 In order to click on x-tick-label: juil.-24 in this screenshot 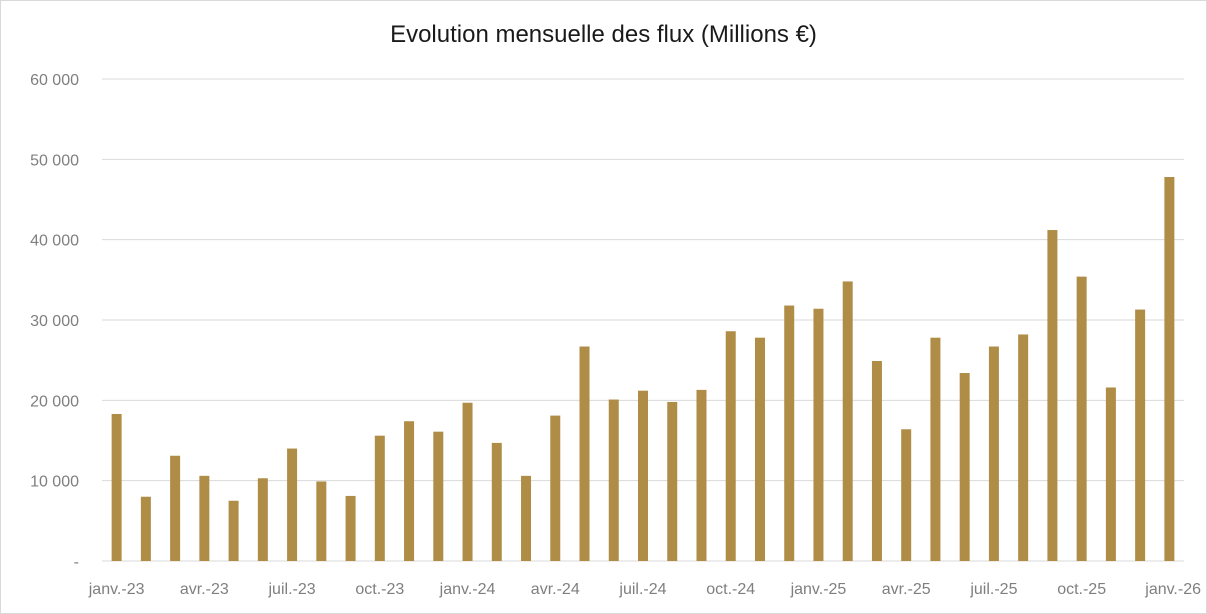, I will do `click(642, 589)`.